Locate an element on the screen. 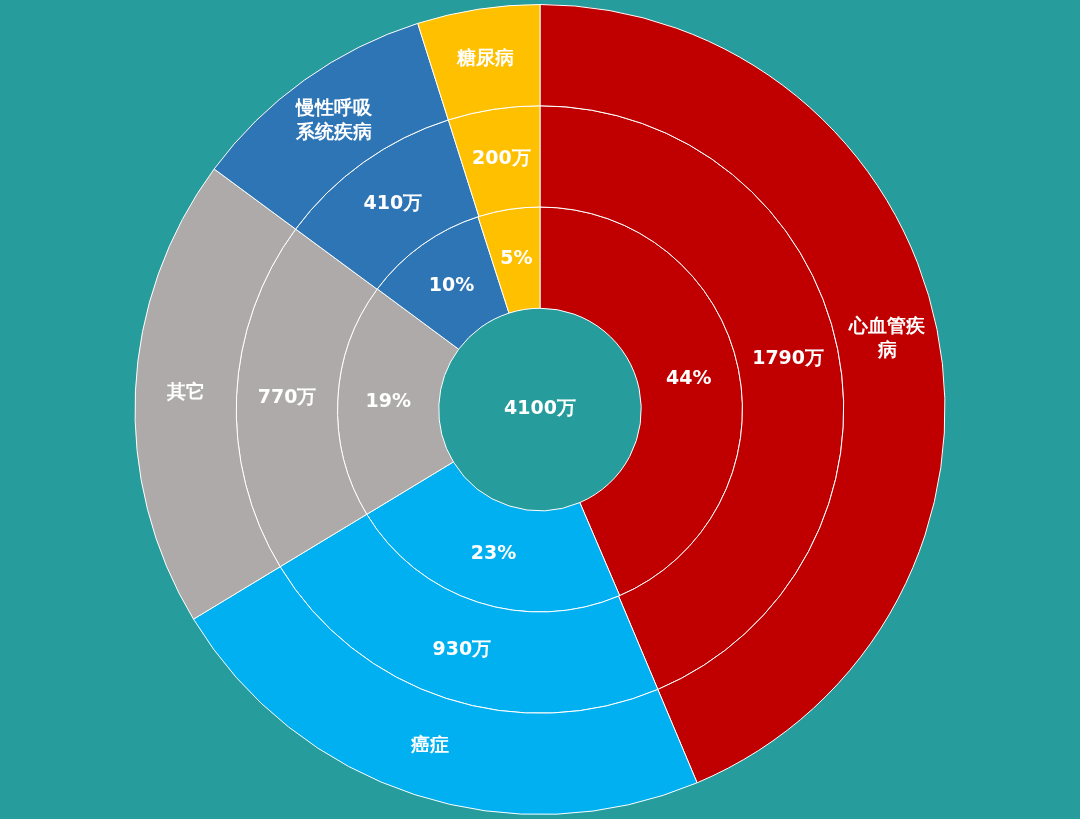  data-label: 770万 is located at coordinates (287, 395).